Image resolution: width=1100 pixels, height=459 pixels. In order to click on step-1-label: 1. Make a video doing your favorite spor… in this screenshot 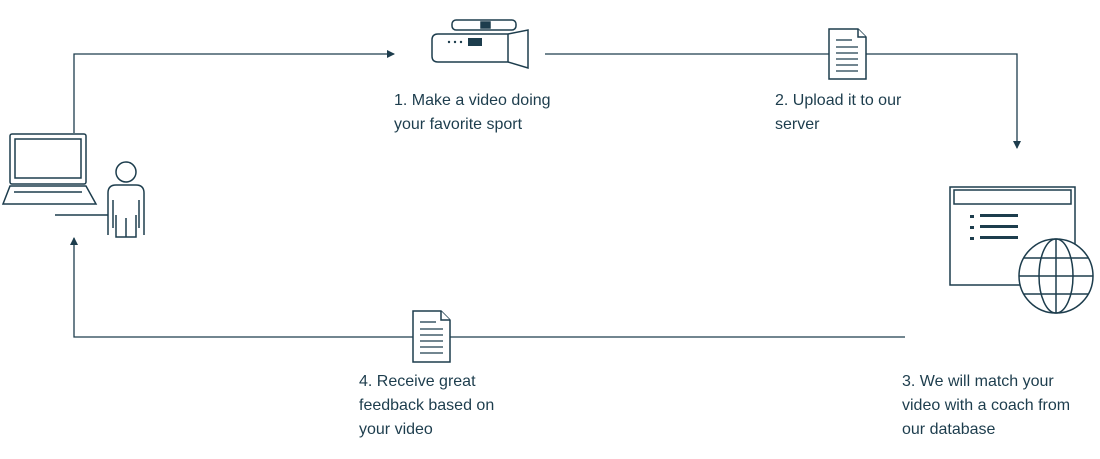, I will do `click(472, 113)`.